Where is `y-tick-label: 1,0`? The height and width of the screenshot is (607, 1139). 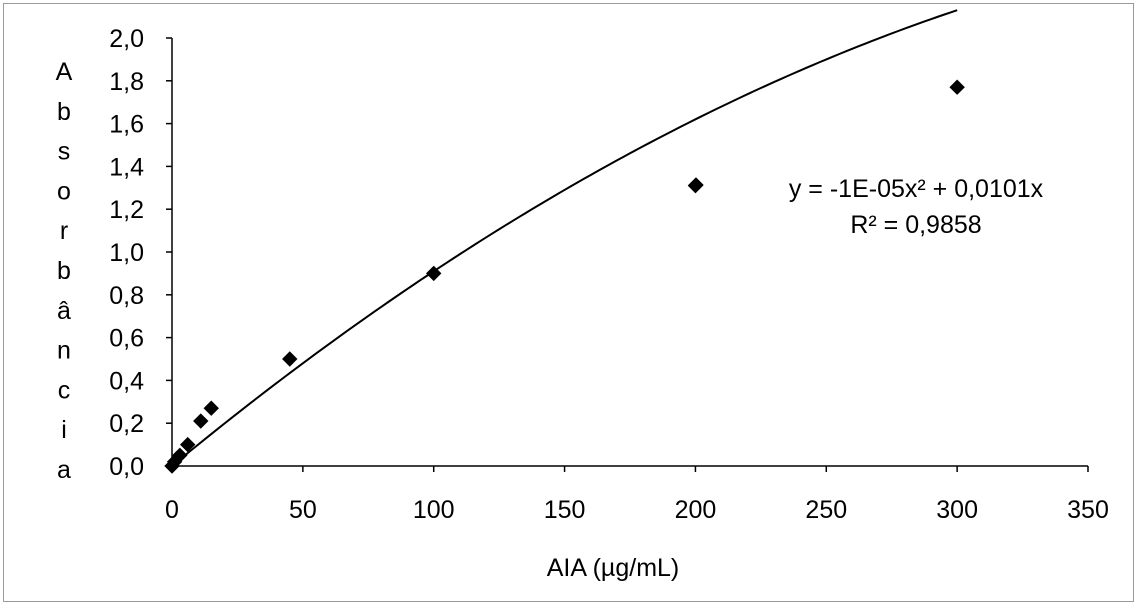 y-tick-label: 1,0 is located at coordinates (126, 253).